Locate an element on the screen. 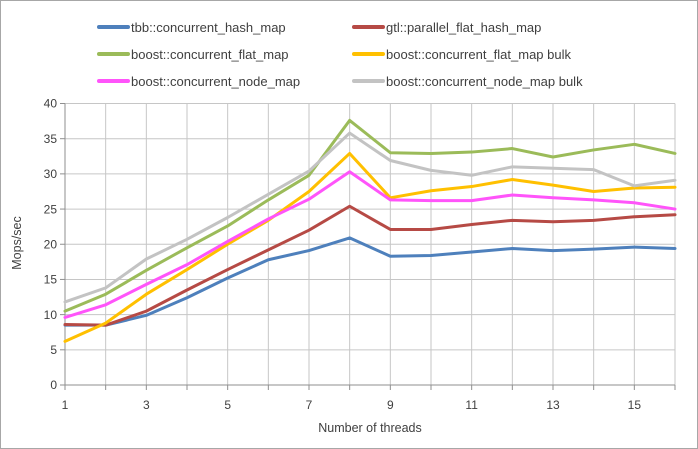  legend-item: gtl::parallel_flat_hash_map is located at coordinates (446, 27).